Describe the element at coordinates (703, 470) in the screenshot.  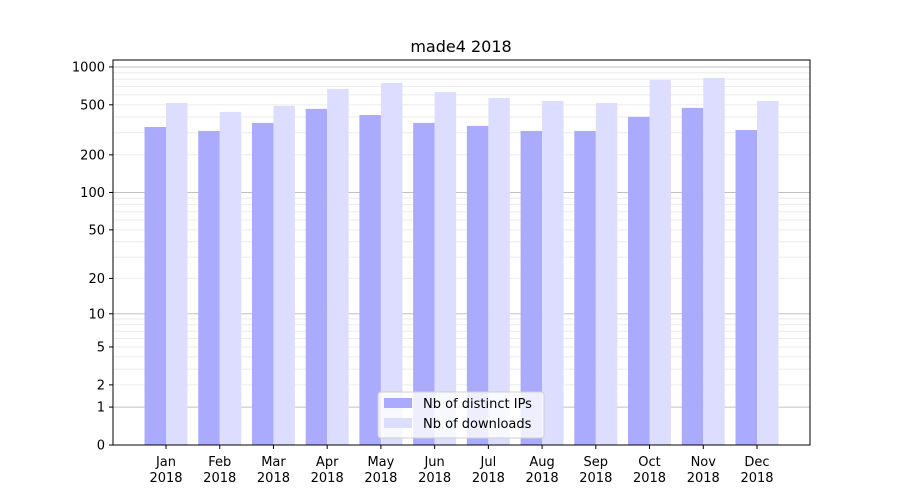
I see `x-tick-label: Nov 2018` at that location.